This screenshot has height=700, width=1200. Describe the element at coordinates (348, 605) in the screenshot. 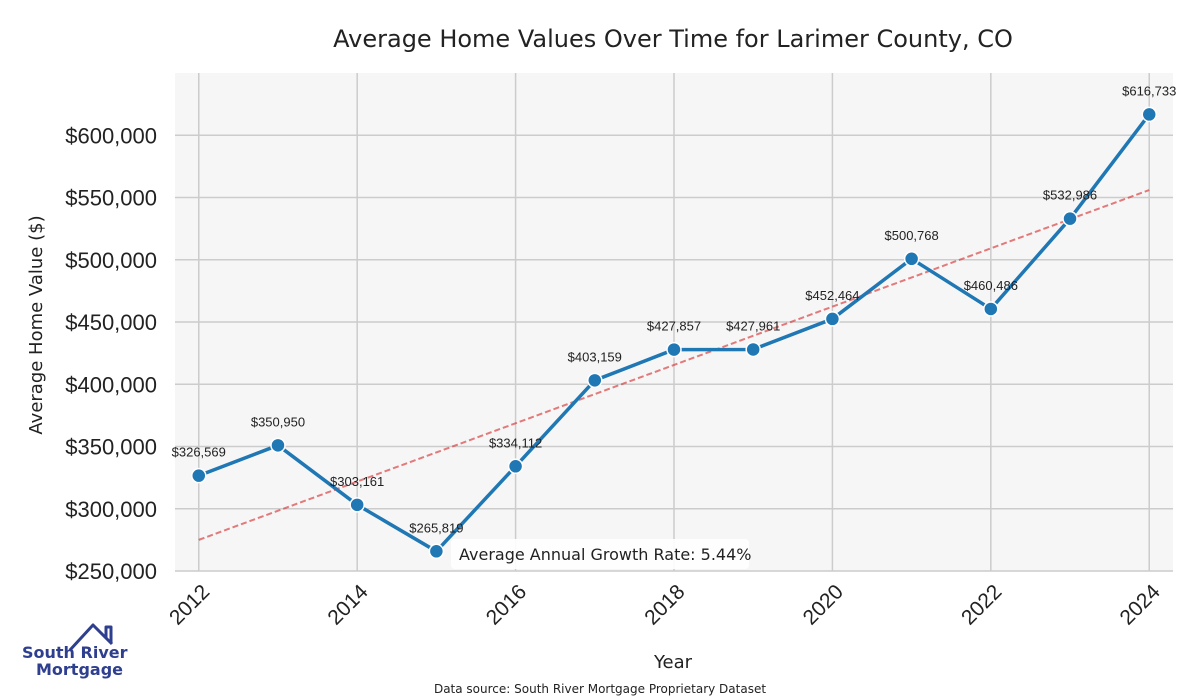

I see `x-tick-label: 2014` at that location.